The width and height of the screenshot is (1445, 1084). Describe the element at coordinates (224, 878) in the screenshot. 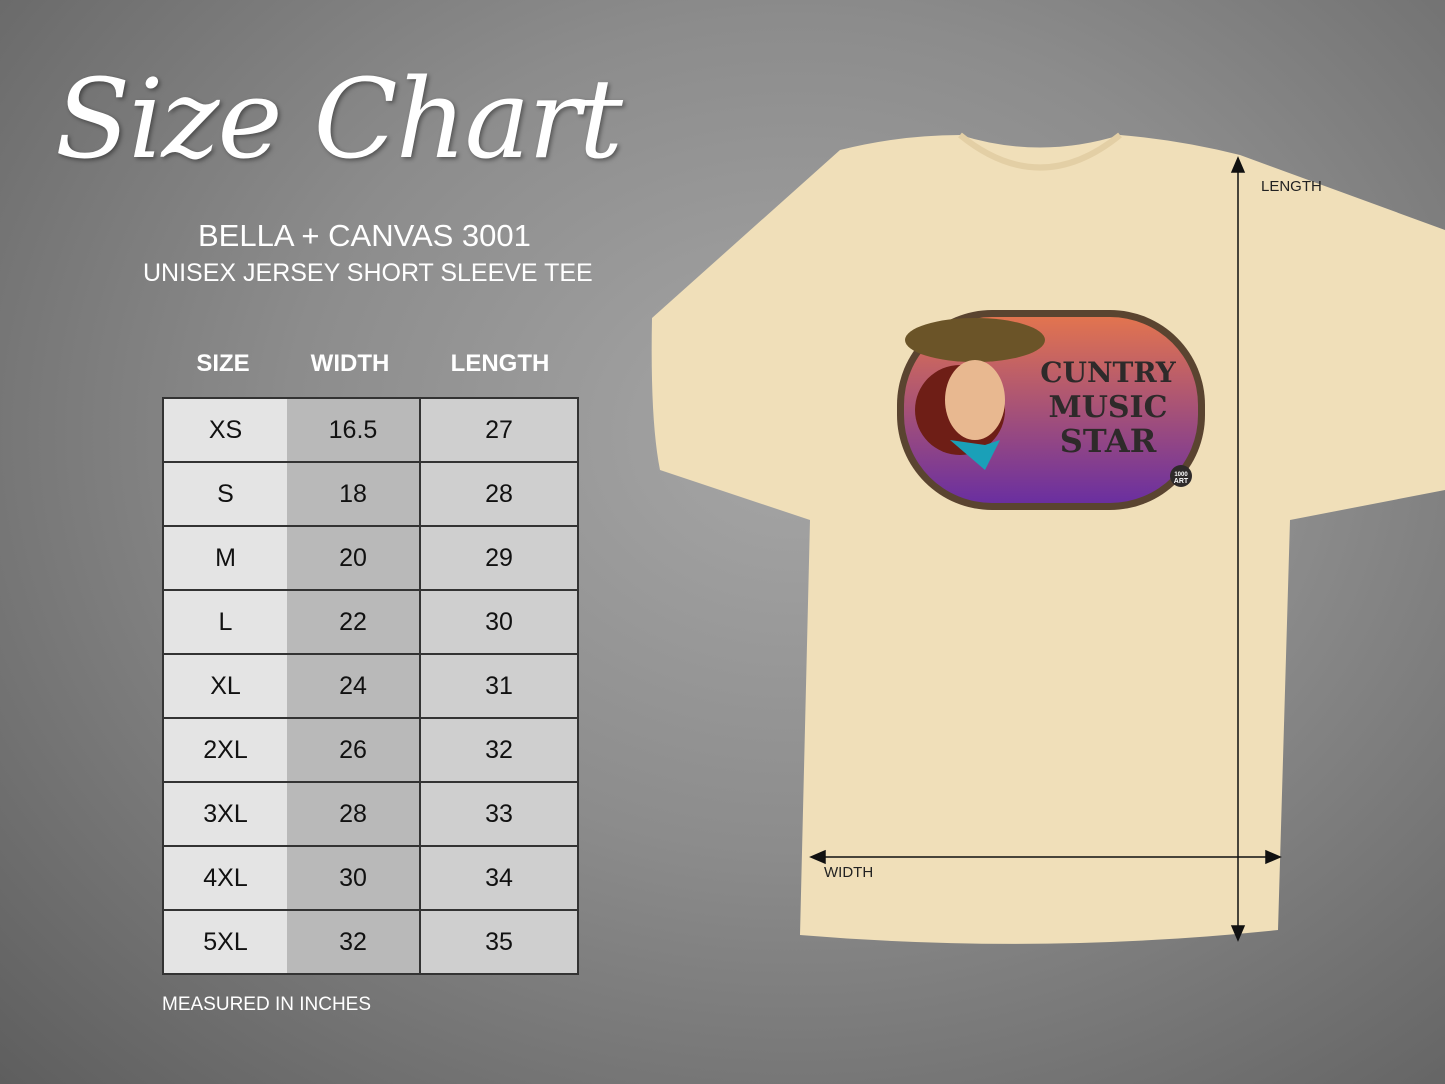

I see `size-cell: 4XL` at that location.